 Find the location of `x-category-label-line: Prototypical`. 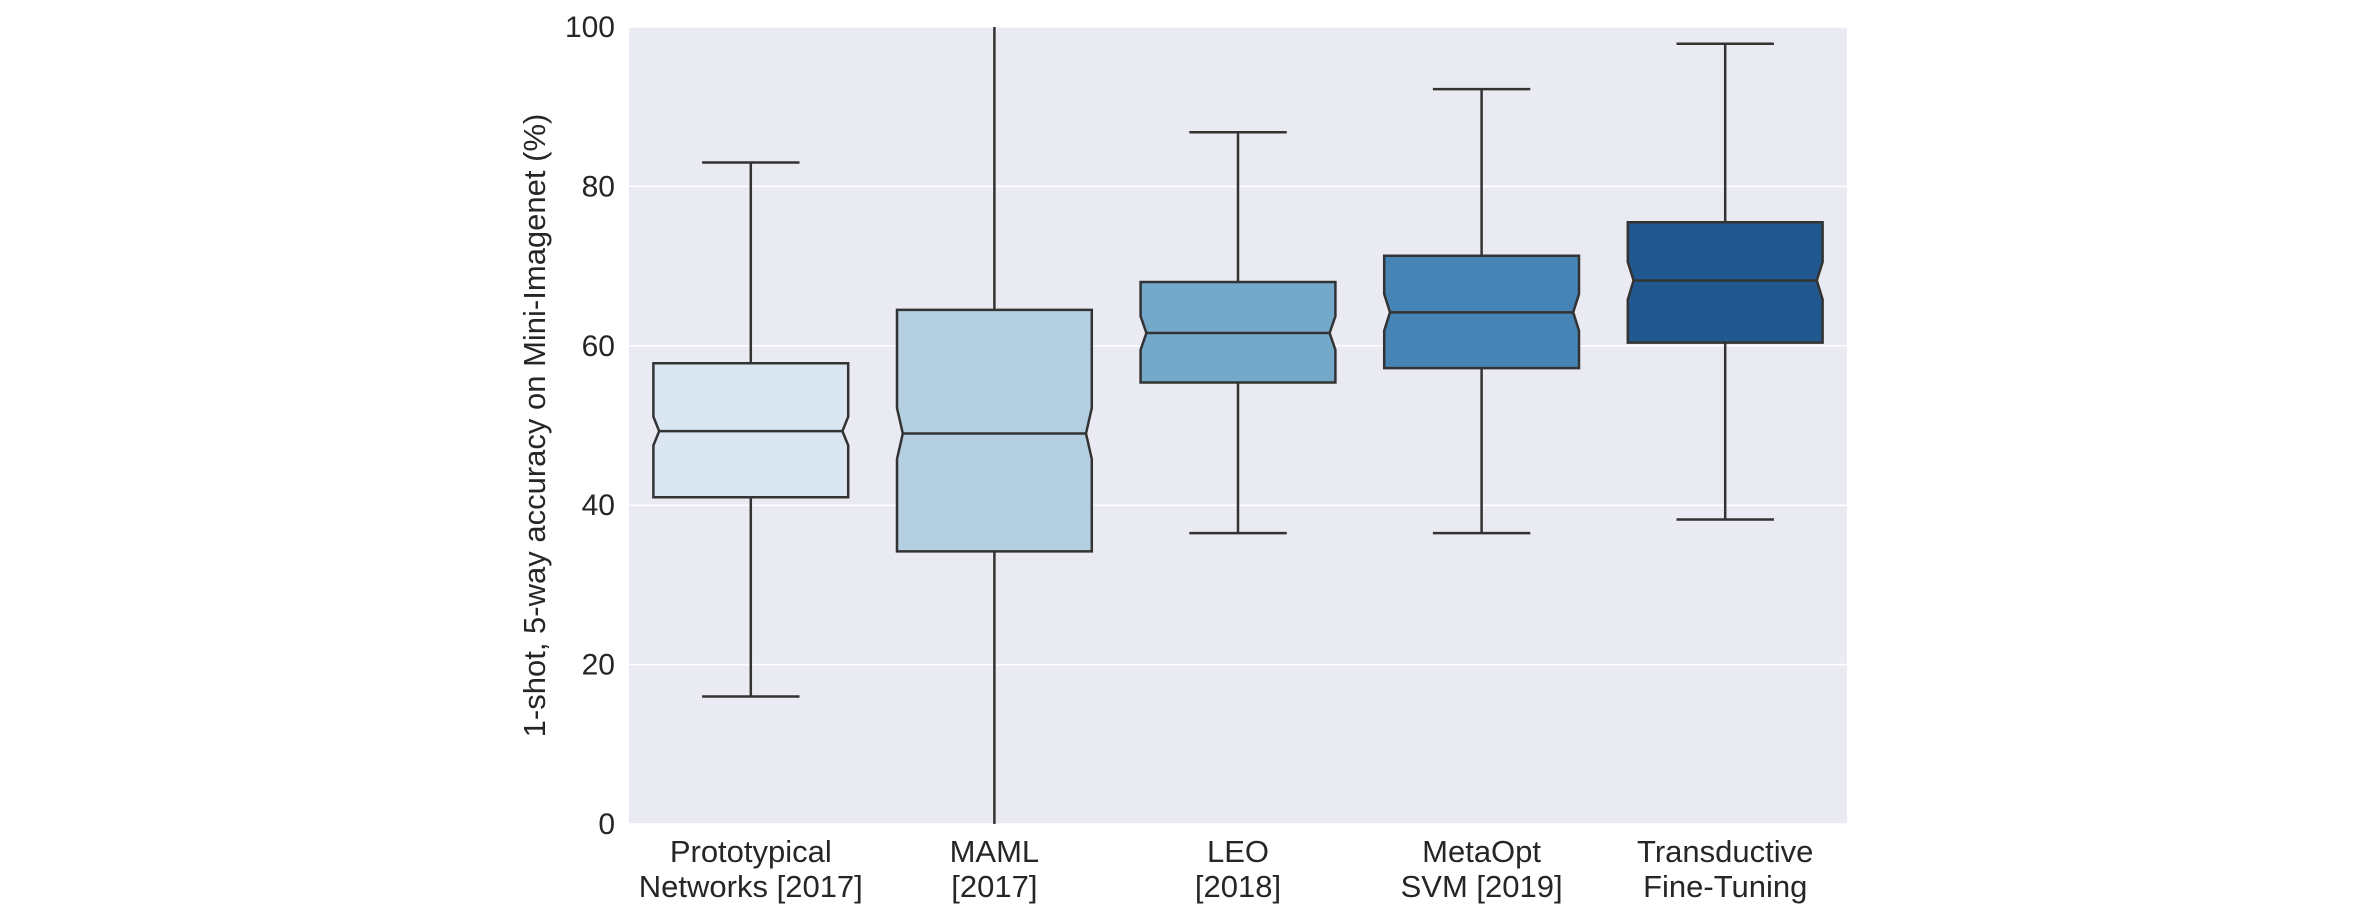

x-category-label-line: Prototypical is located at coordinates (751, 851).